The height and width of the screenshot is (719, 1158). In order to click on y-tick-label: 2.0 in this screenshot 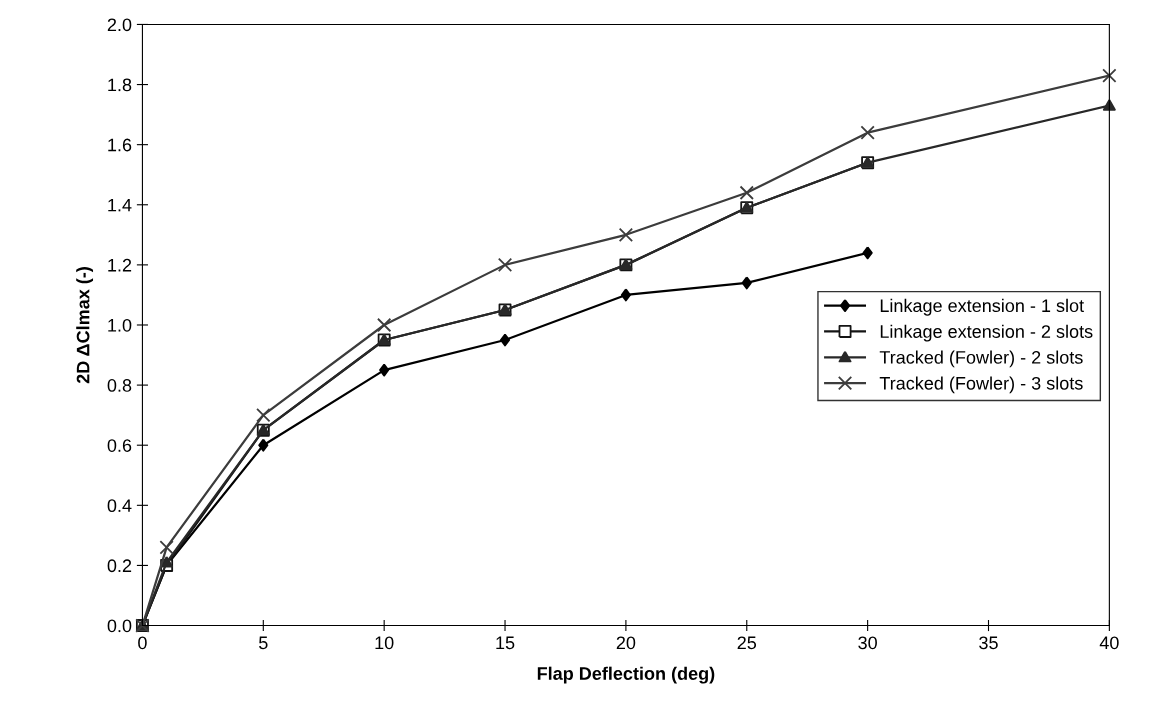, I will do `click(119, 25)`.